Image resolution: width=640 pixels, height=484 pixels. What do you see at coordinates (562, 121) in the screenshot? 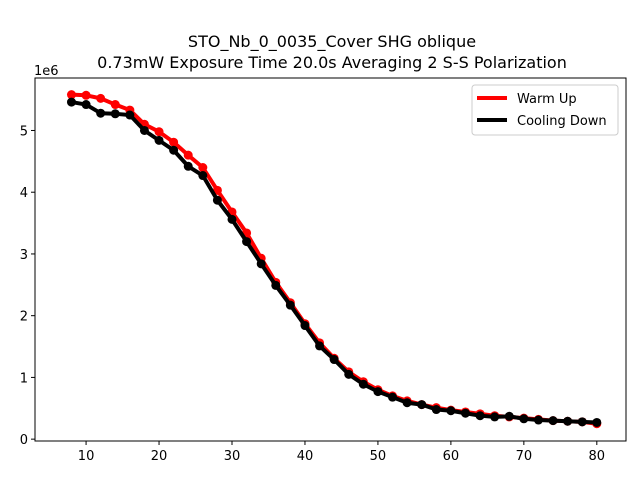
I see `legend-label-cooling-down: Cooling Down` at bounding box center [562, 121].